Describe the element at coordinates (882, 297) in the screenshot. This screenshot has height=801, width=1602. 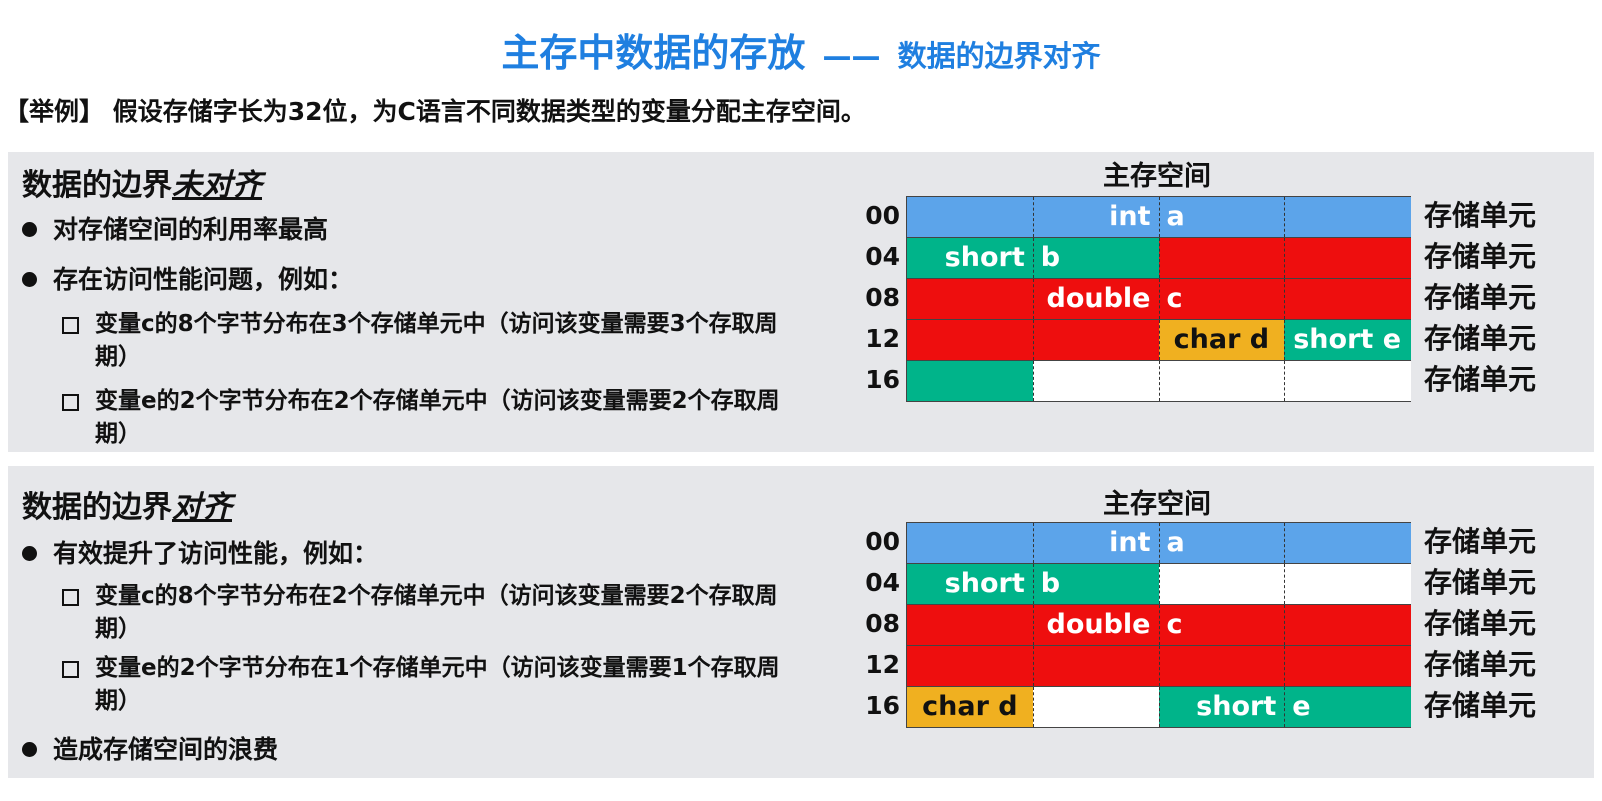
I see `address-label: 08` at that location.